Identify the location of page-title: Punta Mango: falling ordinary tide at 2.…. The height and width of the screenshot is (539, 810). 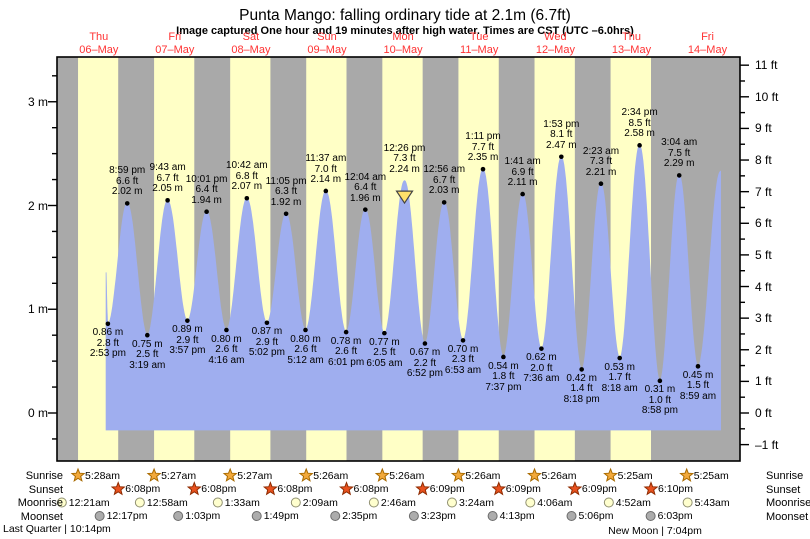
(405, 15).